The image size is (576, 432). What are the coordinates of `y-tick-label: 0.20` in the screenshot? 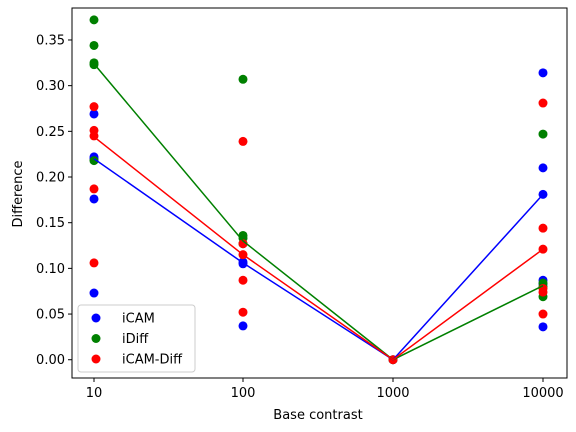 It's located at (50, 178).